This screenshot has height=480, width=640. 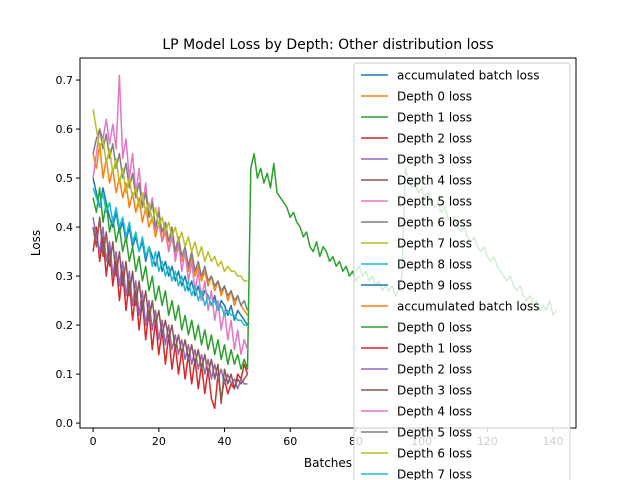 I want to click on legend-label: Depth 8 loss, so click(x=434, y=265).